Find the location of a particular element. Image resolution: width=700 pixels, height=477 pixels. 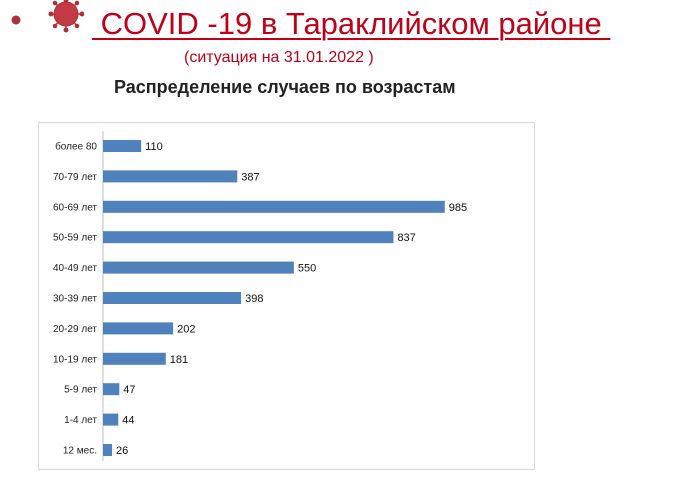

category-label: 40-49 лет is located at coordinates (75, 268).